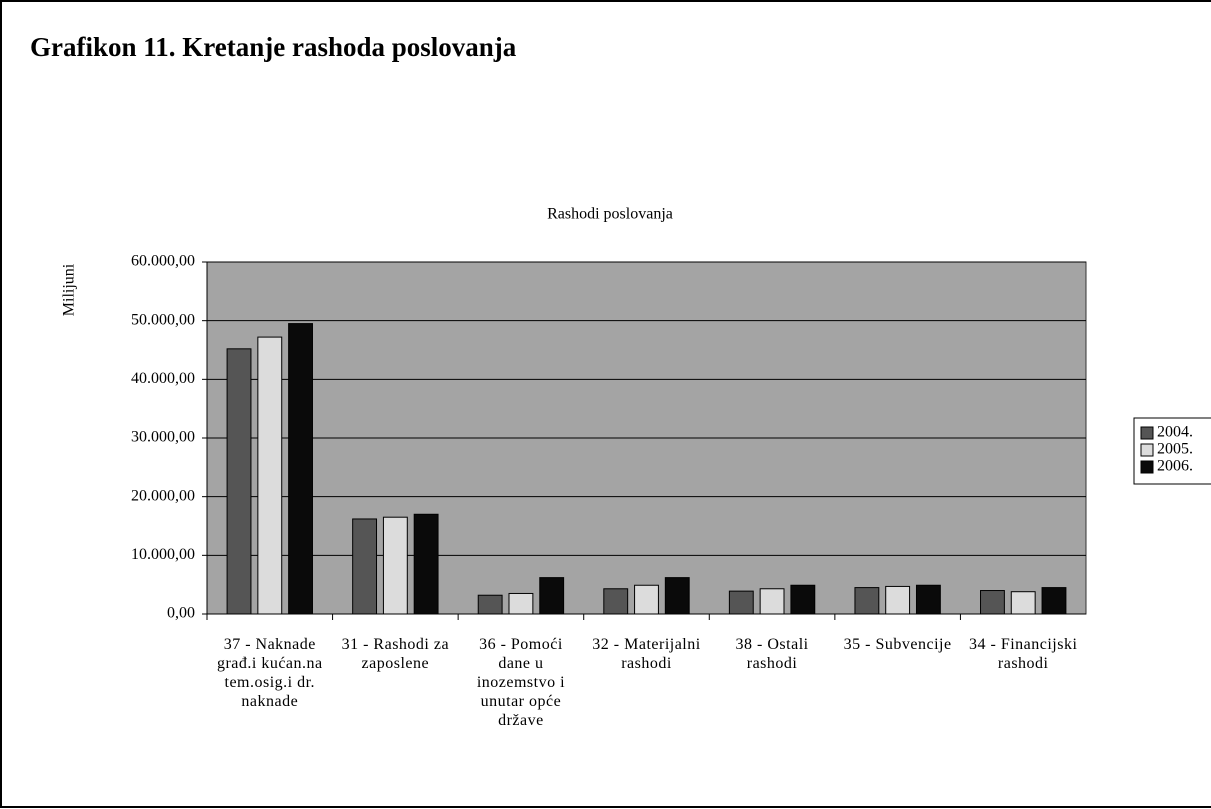 This screenshot has height=809, width=1211. What do you see at coordinates (163, 437) in the screenshot?
I see `y-tick-label: 30.000,00` at bounding box center [163, 437].